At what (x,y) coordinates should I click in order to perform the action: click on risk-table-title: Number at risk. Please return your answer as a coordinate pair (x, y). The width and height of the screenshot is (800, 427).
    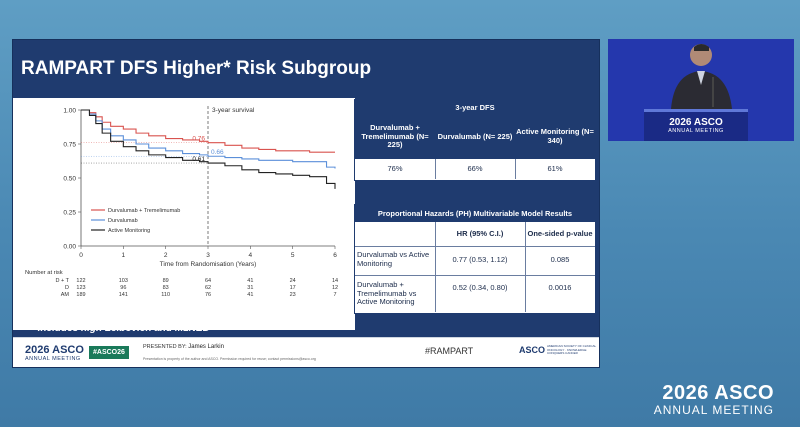
    Looking at the image, I should click on (44, 273).